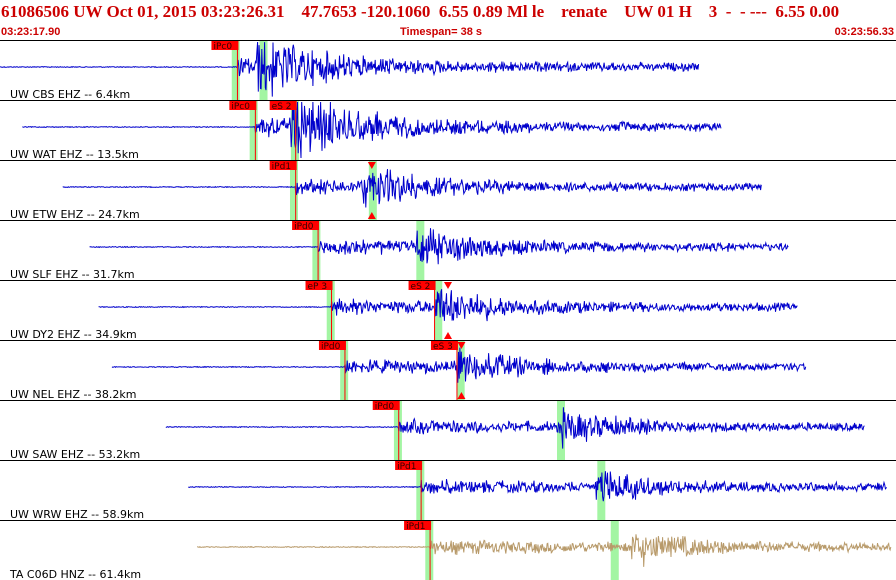 The image size is (896, 580). I want to click on channel-label: UW WAT EHZ -- 13.5km, so click(74, 154).